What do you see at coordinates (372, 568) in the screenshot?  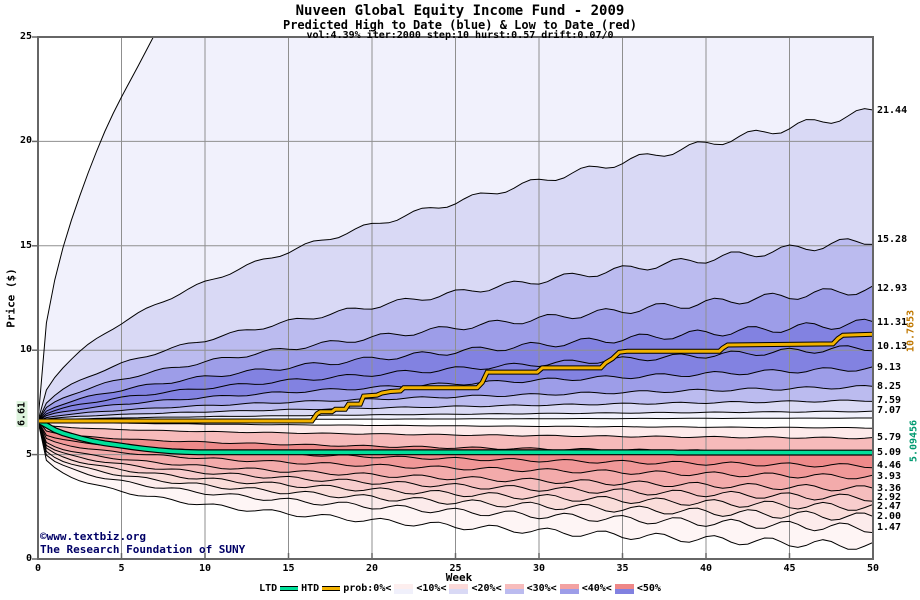 I see `x-tick-label: 20` at bounding box center [372, 568].